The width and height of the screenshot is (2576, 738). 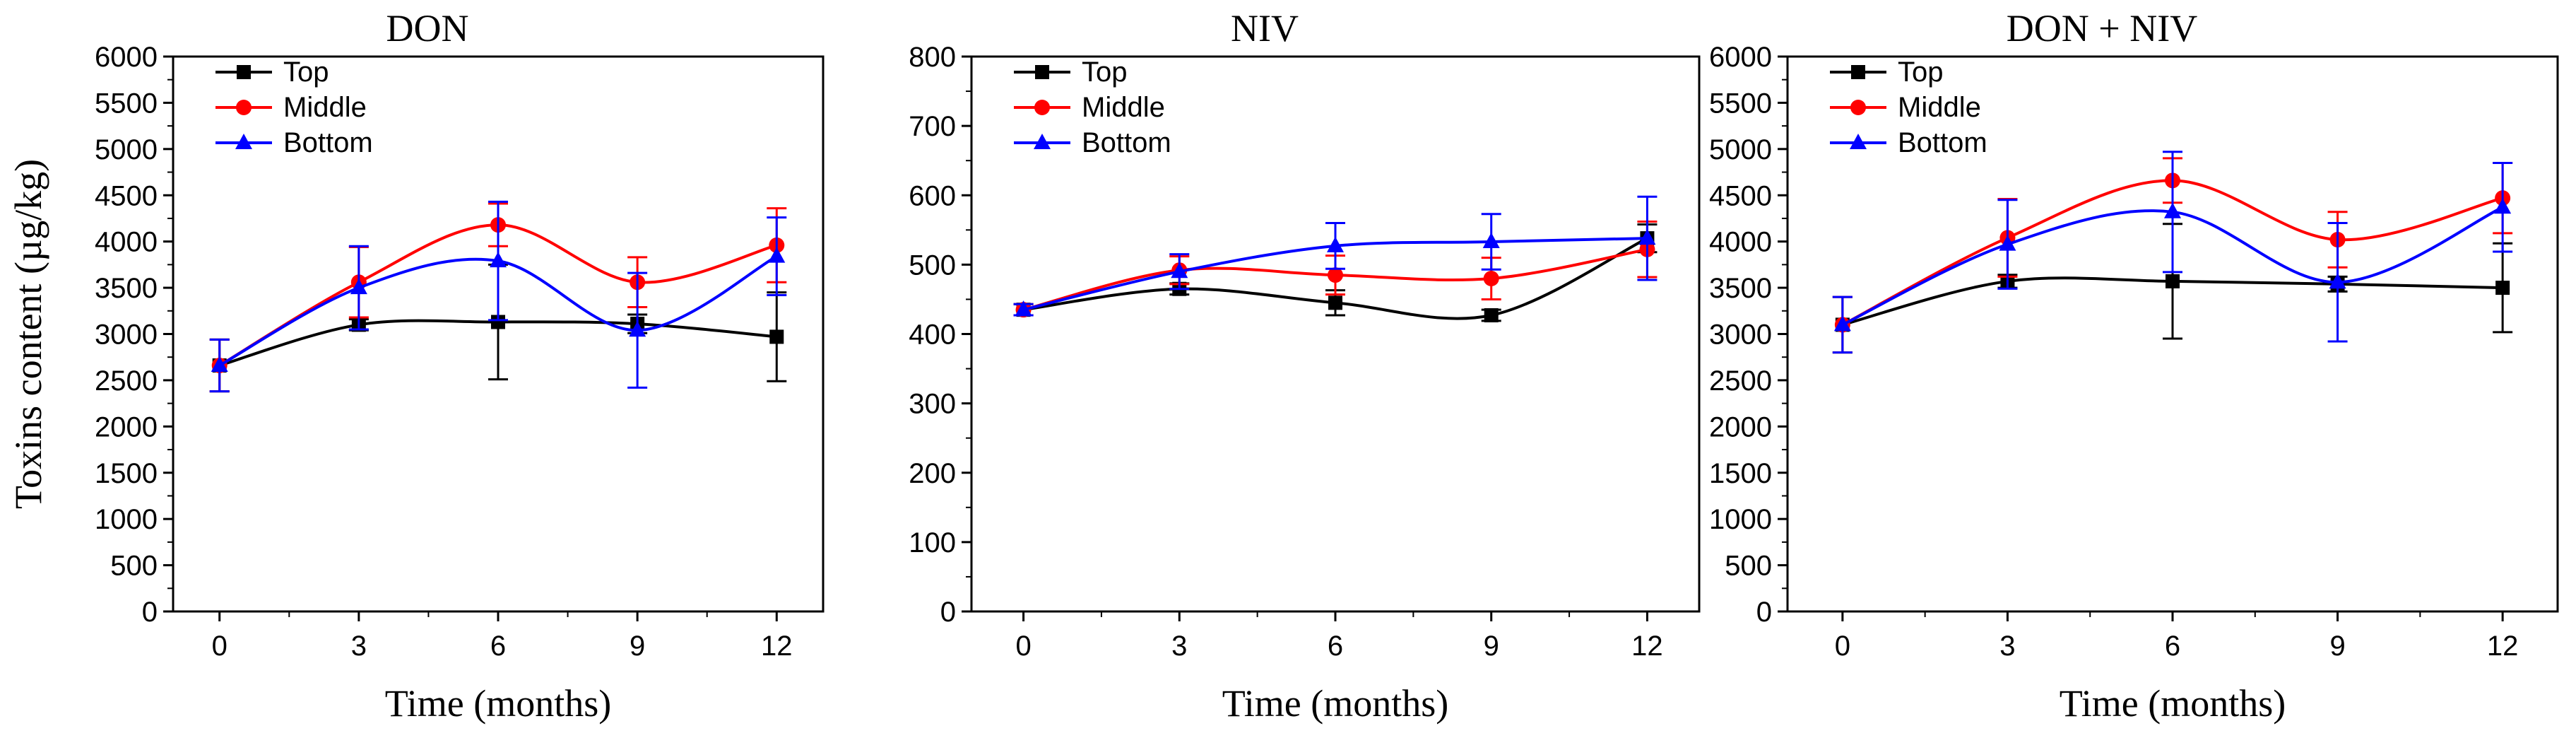 What do you see at coordinates (2102, 28) in the screenshot?
I see `chart-title: DON + NIV` at bounding box center [2102, 28].